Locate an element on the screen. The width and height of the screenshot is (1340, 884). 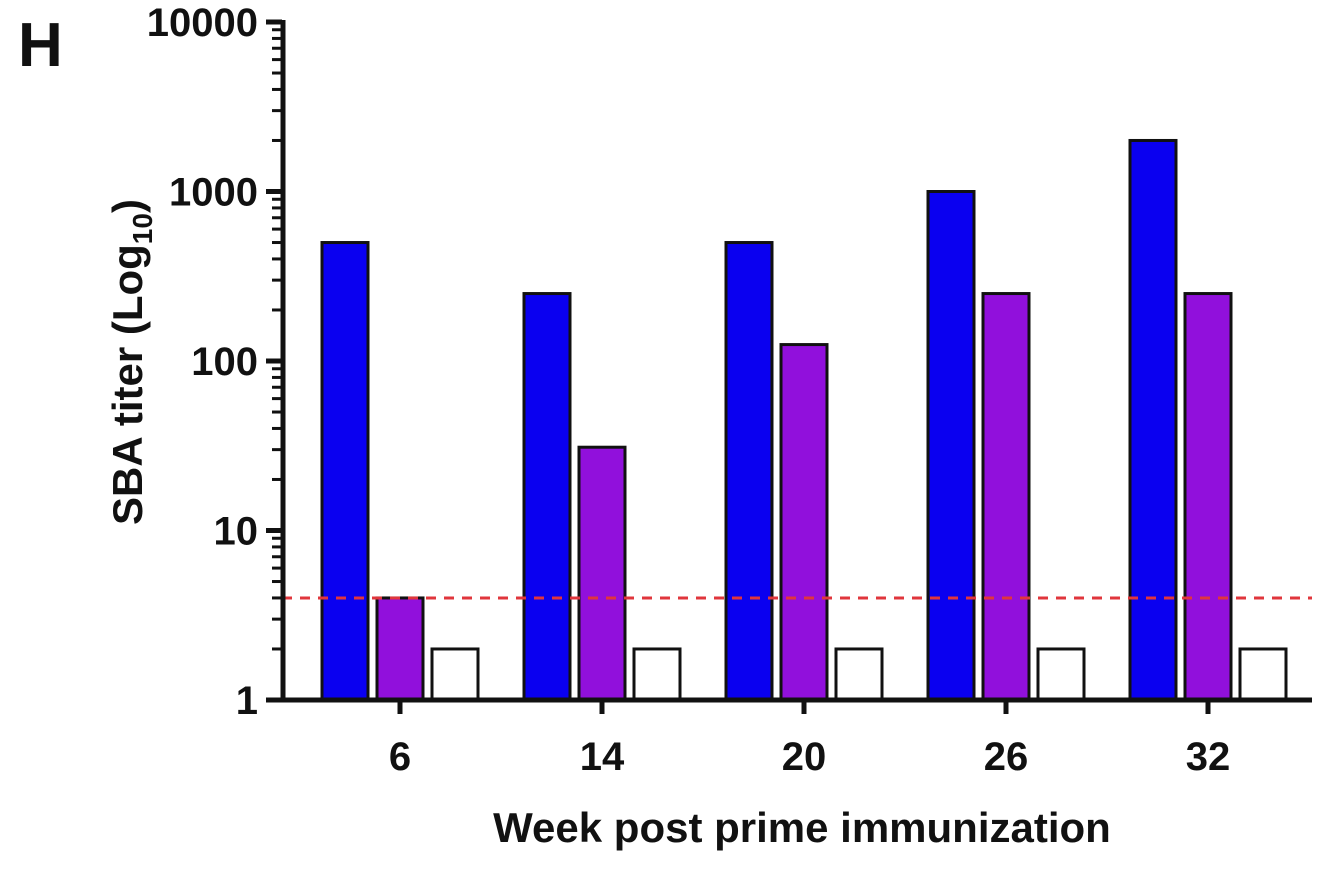
y-axis-label-main: SBA titer (Log is located at coordinates (127, 384).